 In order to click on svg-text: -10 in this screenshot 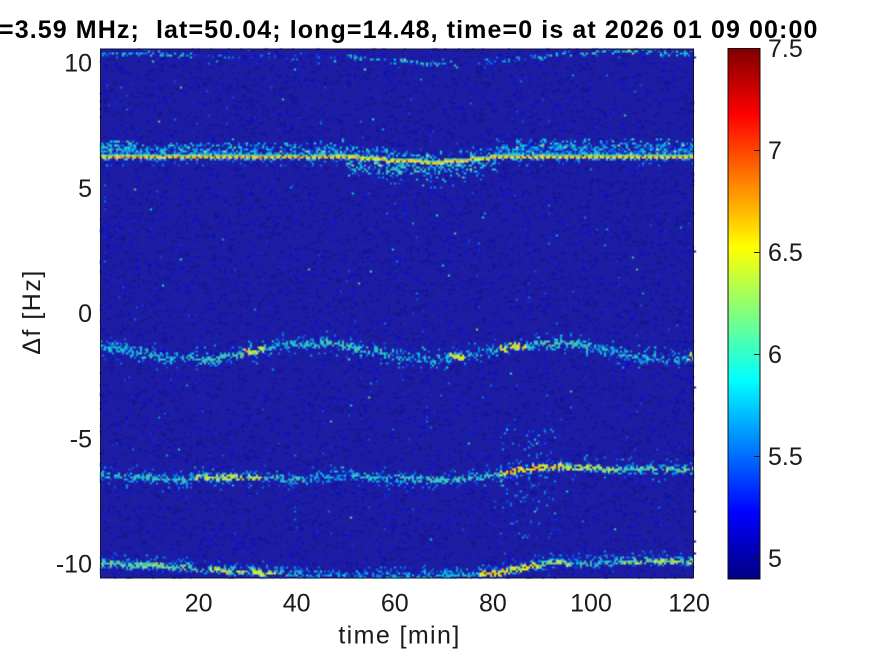, I will do `click(74, 565)`.